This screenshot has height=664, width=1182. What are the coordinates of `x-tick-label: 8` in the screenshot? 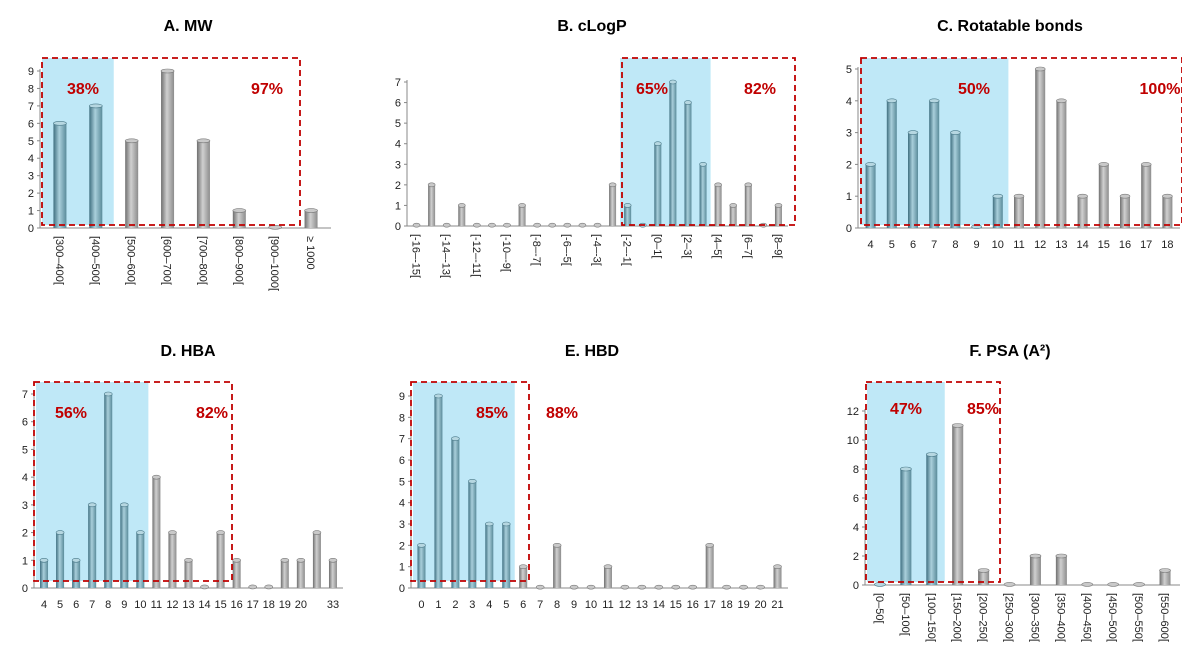 It's located at (108, 605).